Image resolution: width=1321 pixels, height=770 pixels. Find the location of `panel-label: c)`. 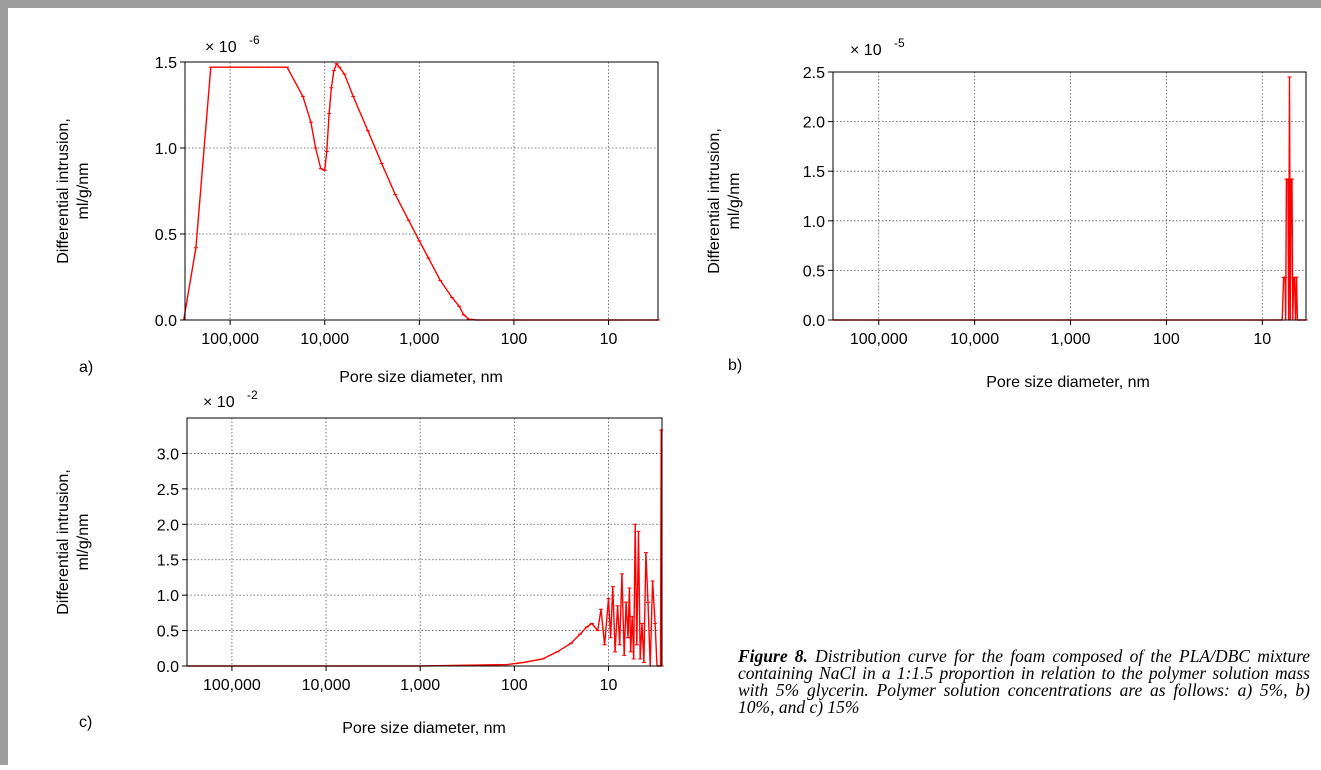

panel-label: c) is located at coordinates (85, 722).